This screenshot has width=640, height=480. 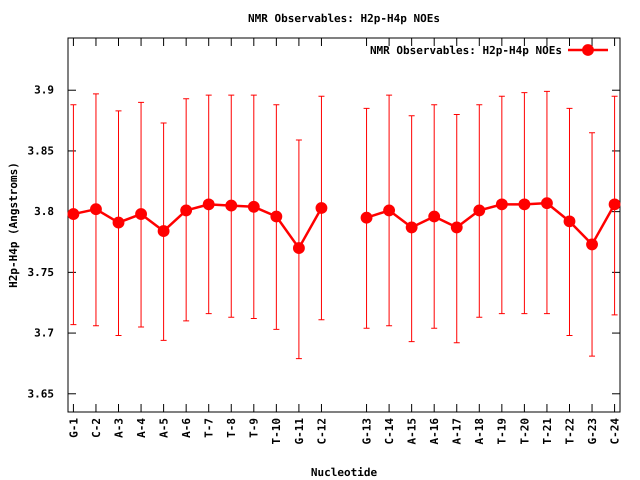 I want to click on y-tick-label: 3.75, so click(x=41, y=272).